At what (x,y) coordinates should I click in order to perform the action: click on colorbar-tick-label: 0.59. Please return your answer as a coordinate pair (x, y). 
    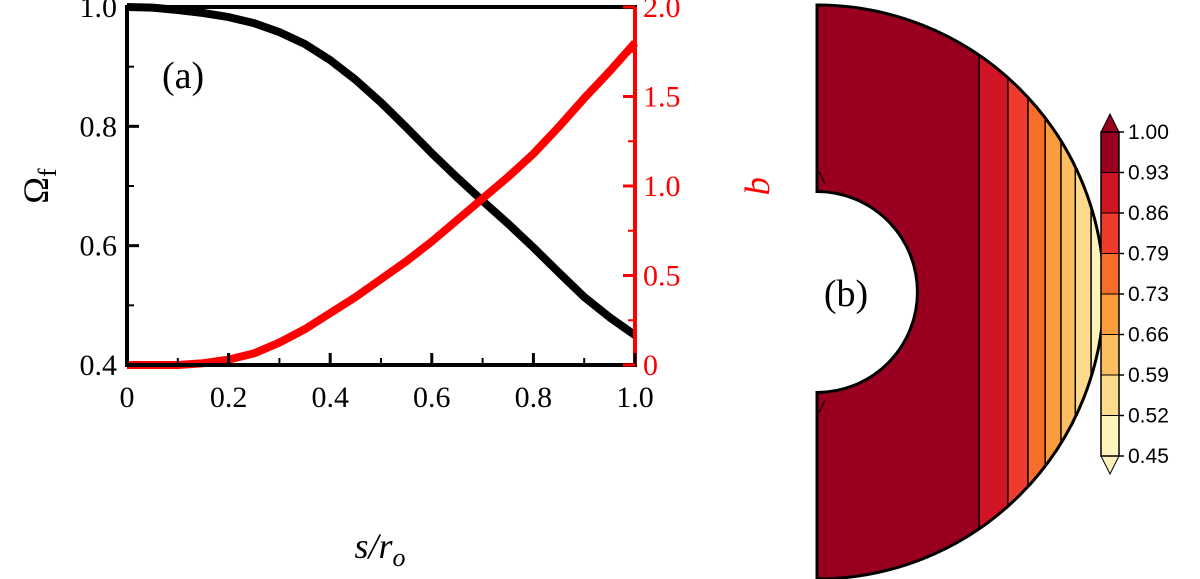
    Looking at the image, I should click on (1148, 375).